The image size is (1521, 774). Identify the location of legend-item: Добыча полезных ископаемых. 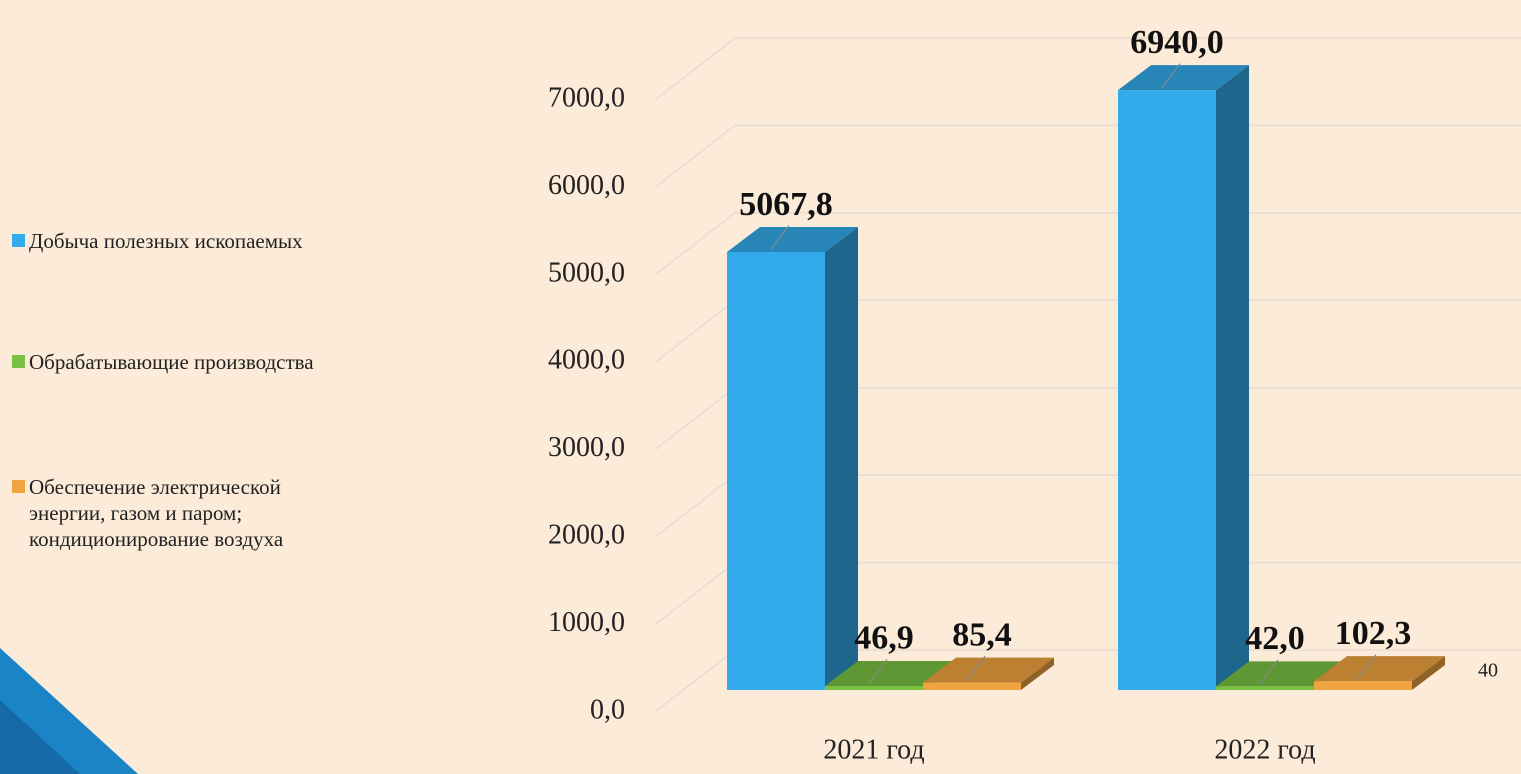
(242, 241).